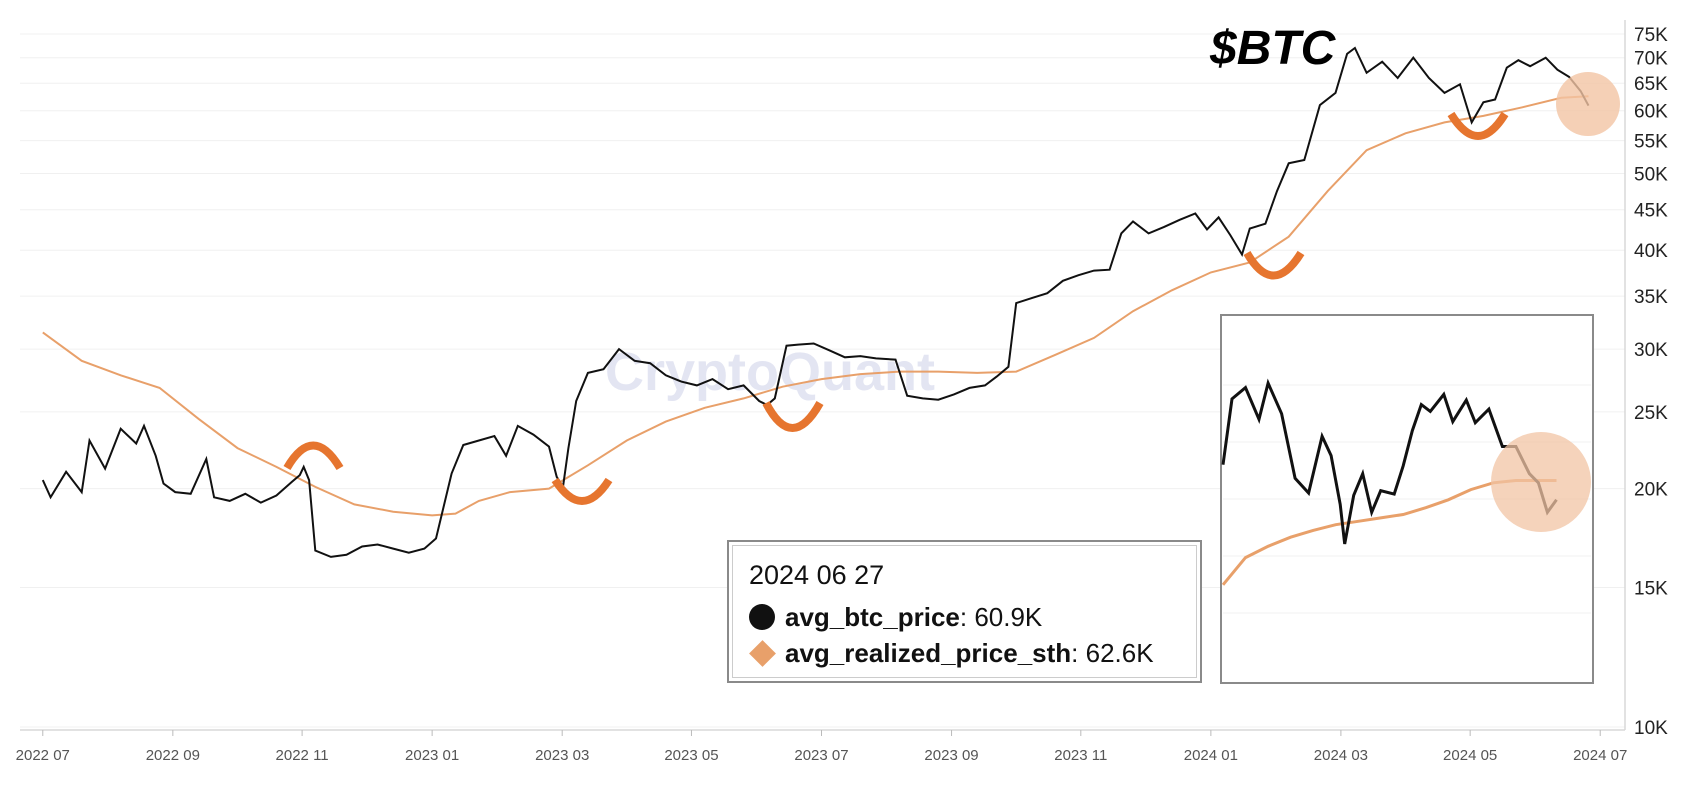 The width and height of the screenshot is (1686, 800). I want to click on y-tick-label: 65K, so click(1651, 84).